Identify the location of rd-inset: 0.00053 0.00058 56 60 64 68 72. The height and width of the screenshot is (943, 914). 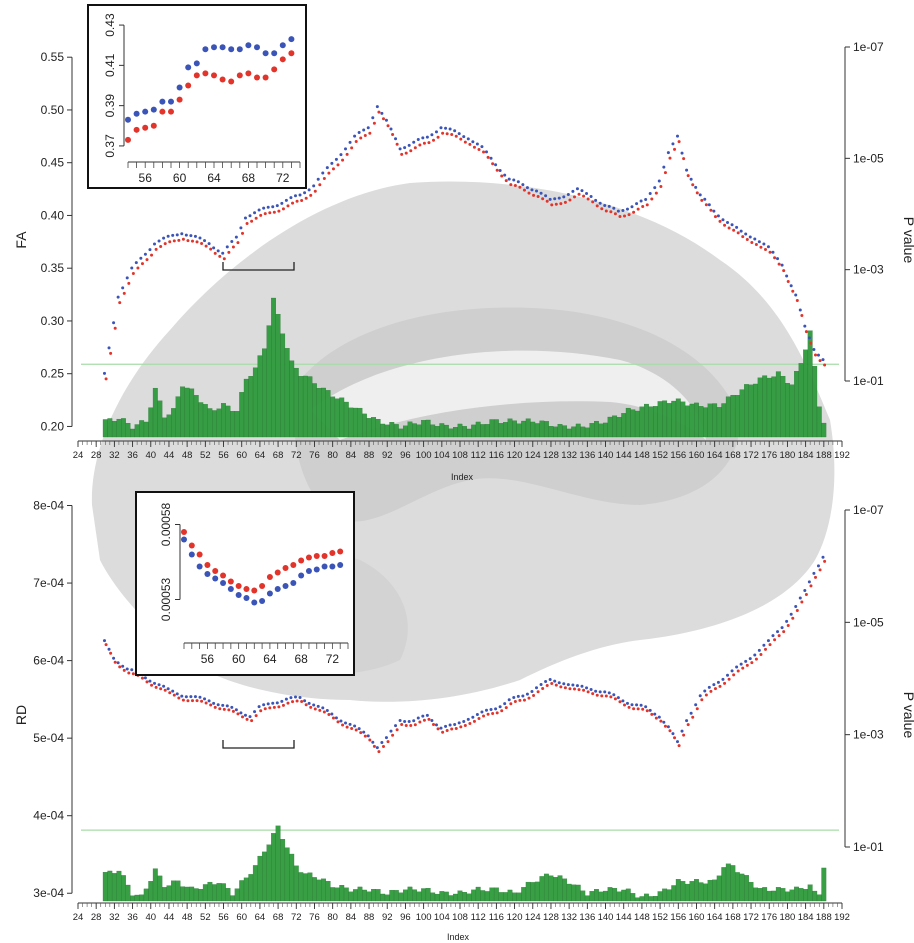
(245, 583).